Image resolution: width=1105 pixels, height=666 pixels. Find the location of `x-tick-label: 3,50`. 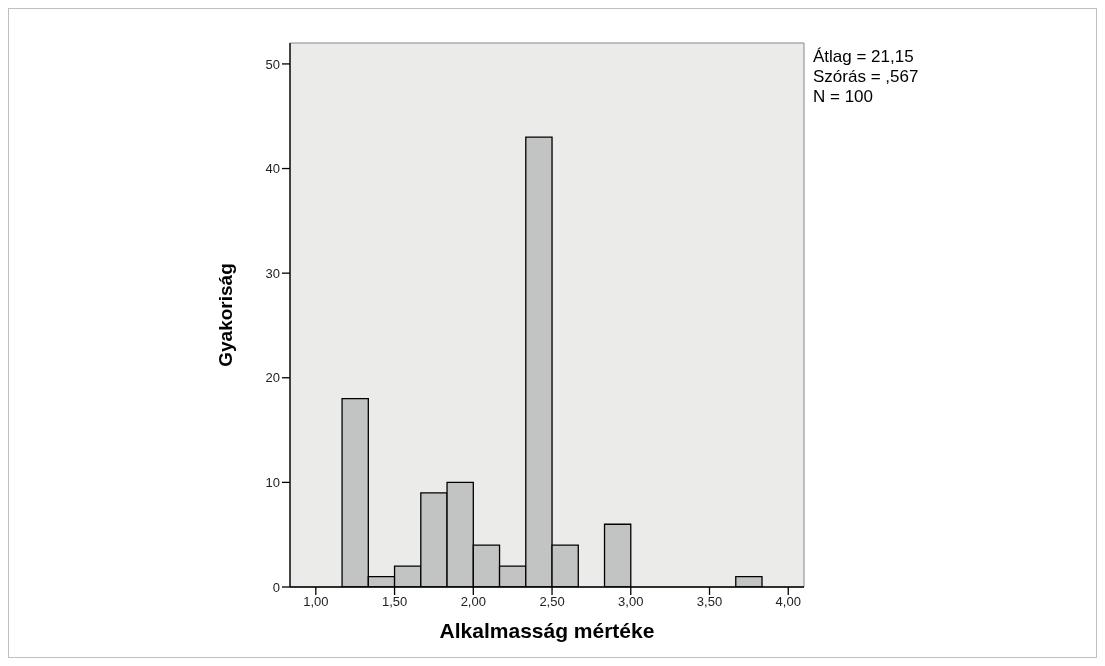

x-tick-label: 3,50 is located at coordinates (709, 602).